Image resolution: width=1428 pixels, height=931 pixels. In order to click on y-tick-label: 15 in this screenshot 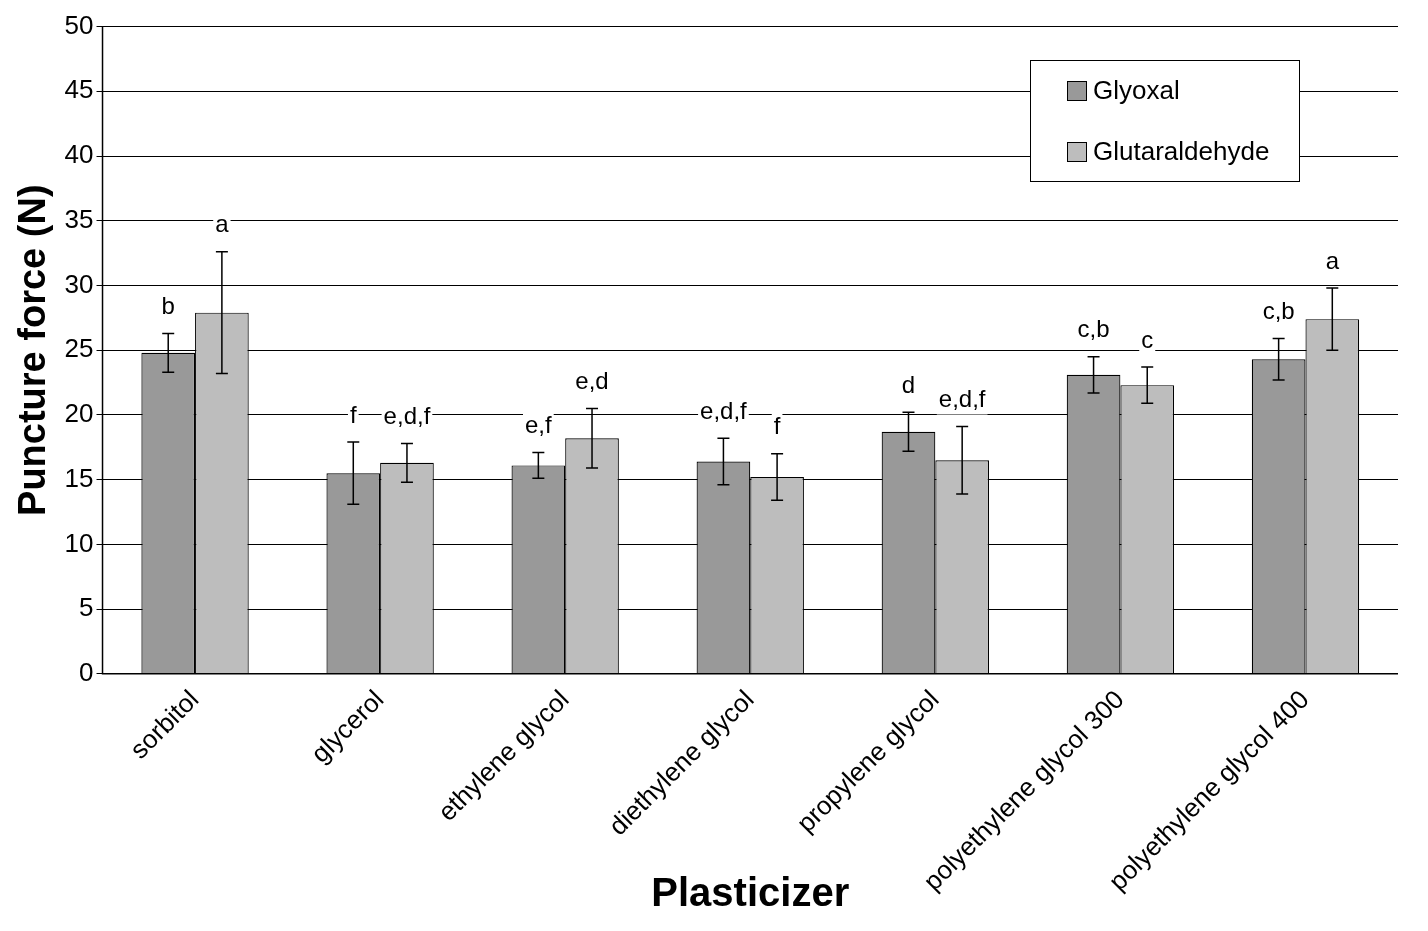, I will do `click(79, 477)`.